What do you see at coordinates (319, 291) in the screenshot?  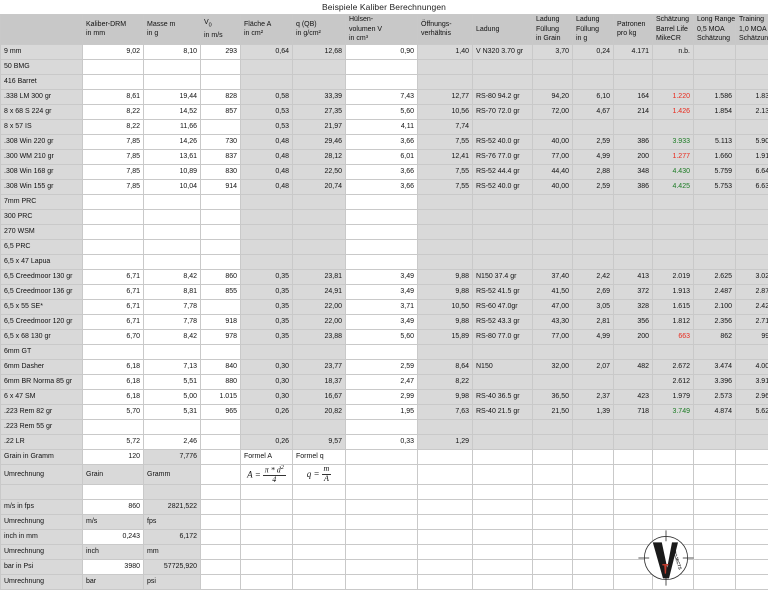 I see `cell-q: 24,91` at bounding box center [319, 291].